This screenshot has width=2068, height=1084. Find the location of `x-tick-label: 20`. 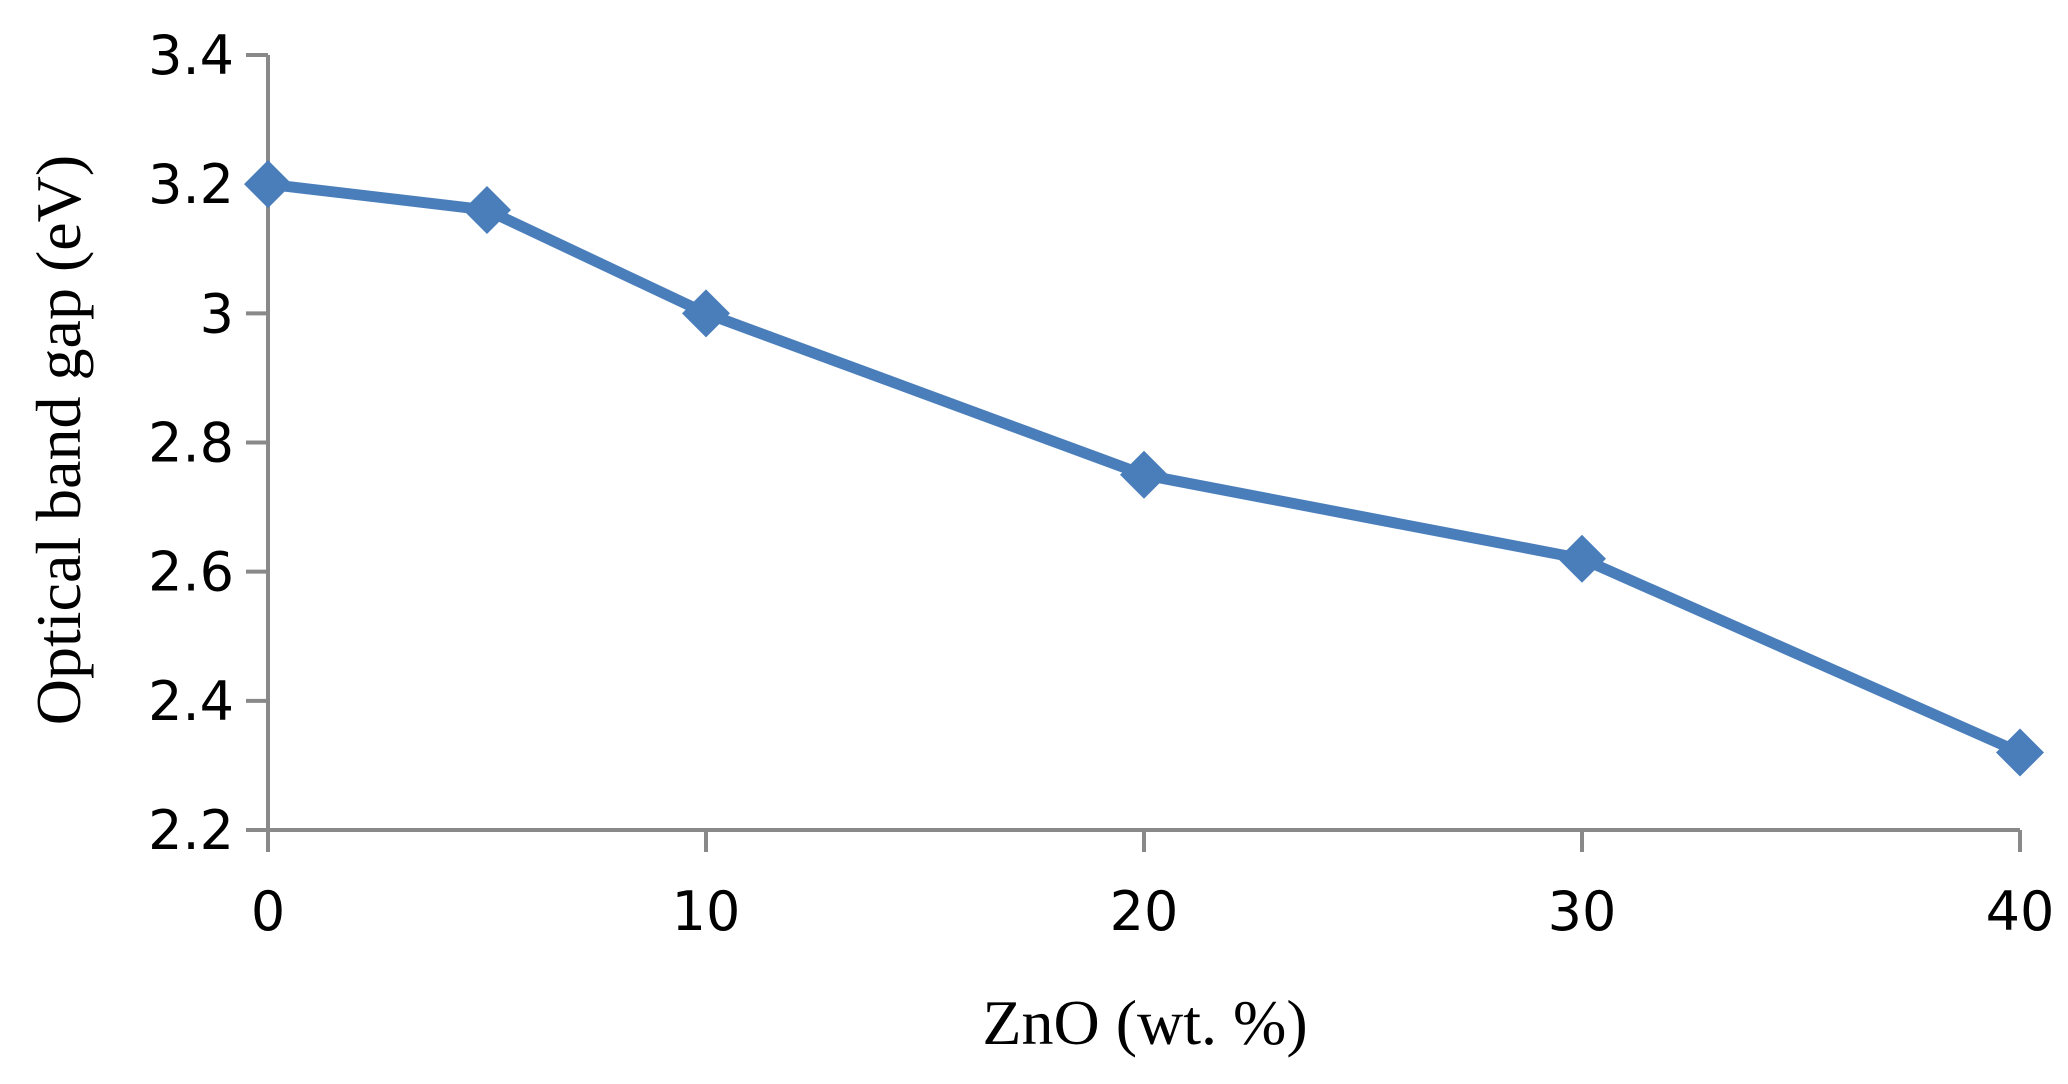

x-tick-label: 20 is located at coordinates (1144, 911).